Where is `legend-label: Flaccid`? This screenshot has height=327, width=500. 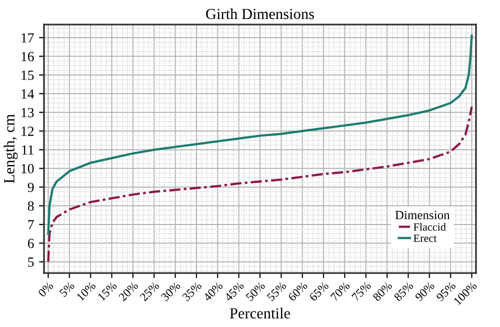
legend-label: Flaccid is located at coordinates (430, 226).